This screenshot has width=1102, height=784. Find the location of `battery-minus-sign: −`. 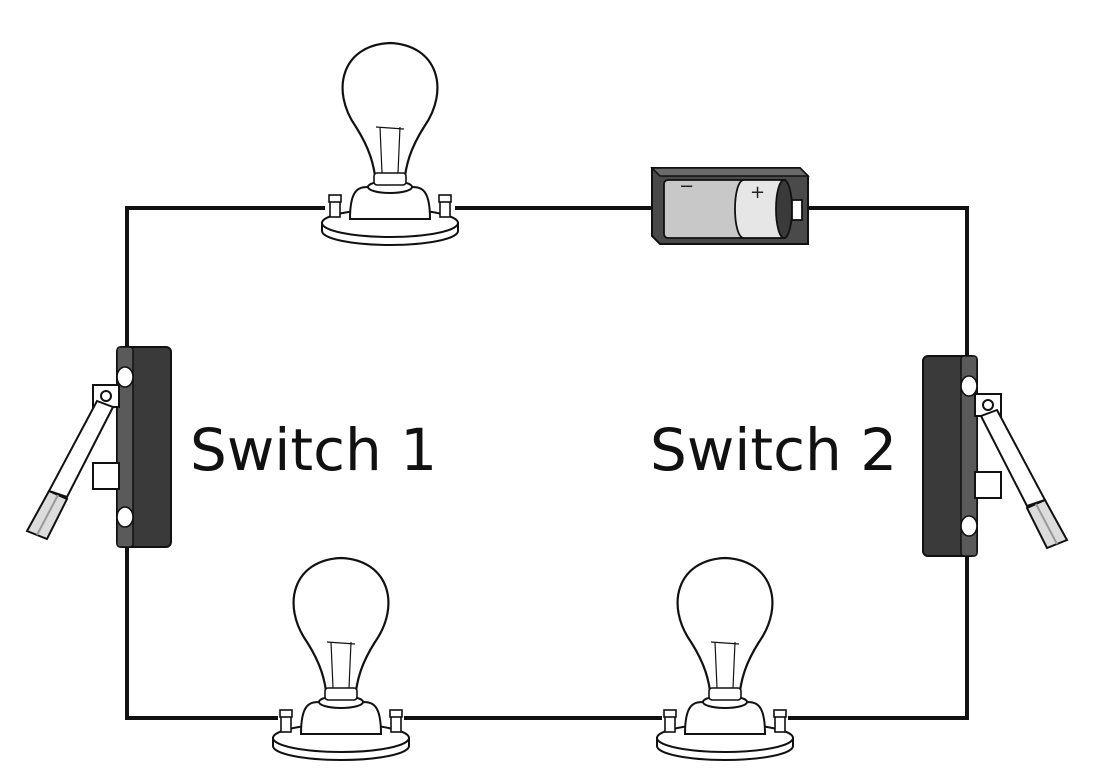

battery-minus-sign: − is located at coordinates (686, 186).